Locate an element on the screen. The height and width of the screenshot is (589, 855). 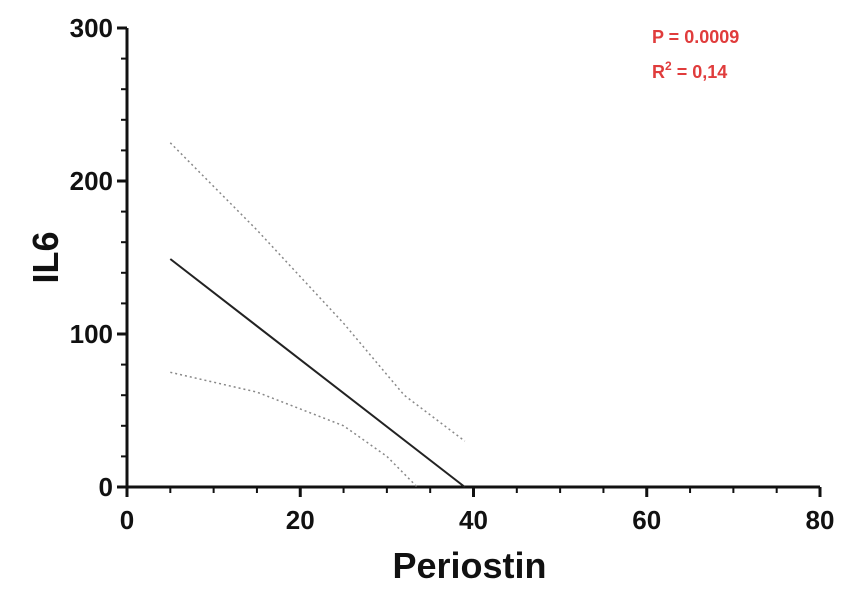
p-value-annotation: P = 0.0009 is located at coordinates (695, 37).